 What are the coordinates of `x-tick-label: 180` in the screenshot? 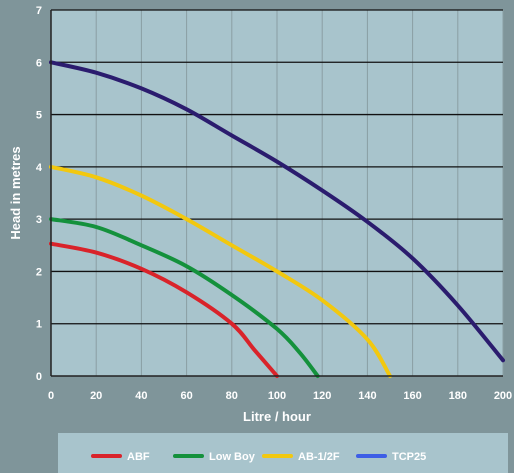 It's located at (458, 396).